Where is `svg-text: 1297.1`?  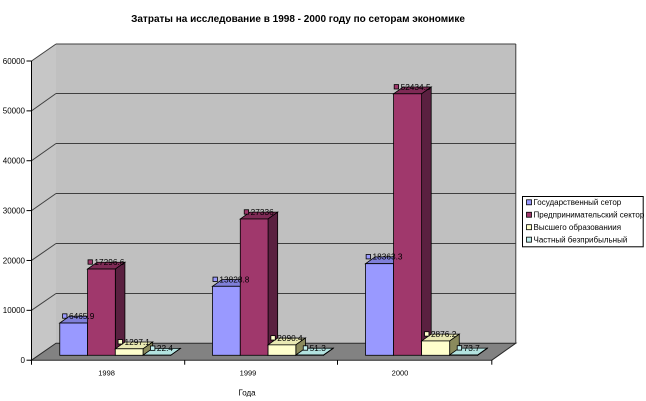
svg-text: 1297.1 is located at coordinates (138, 342).